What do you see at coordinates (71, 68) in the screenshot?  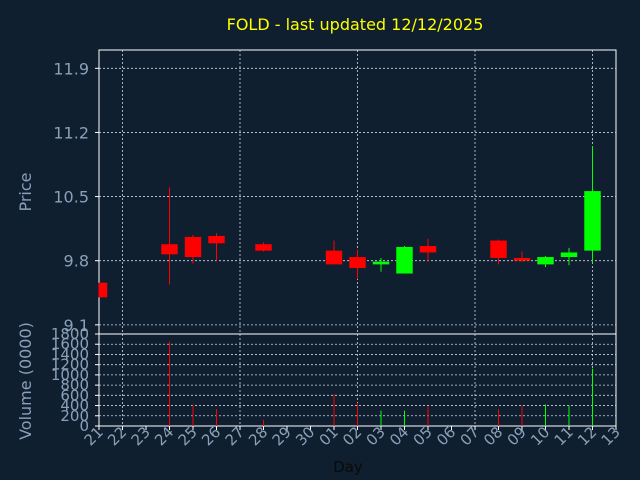 I see `price-y-tick-label: 11.9` at bounding box center [71, 68].